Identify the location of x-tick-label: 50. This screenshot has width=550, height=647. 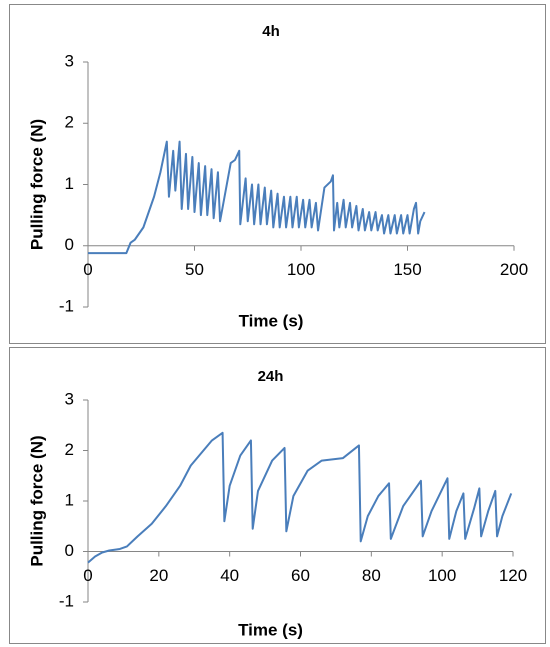
(194, 269).